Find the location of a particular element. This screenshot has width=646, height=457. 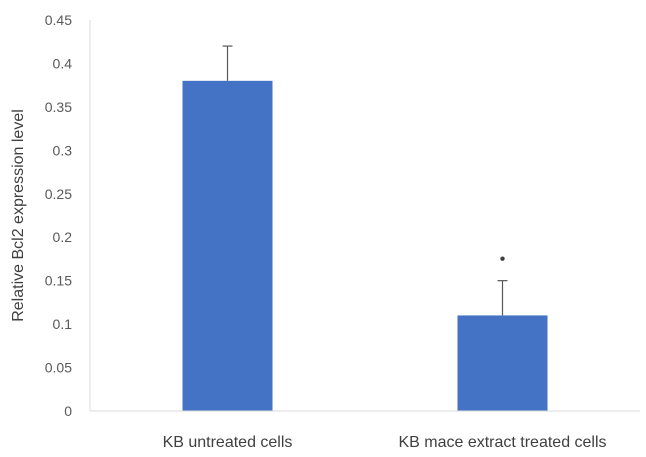

y-tick-label: 0.45 is located at coordinates (58, 20).